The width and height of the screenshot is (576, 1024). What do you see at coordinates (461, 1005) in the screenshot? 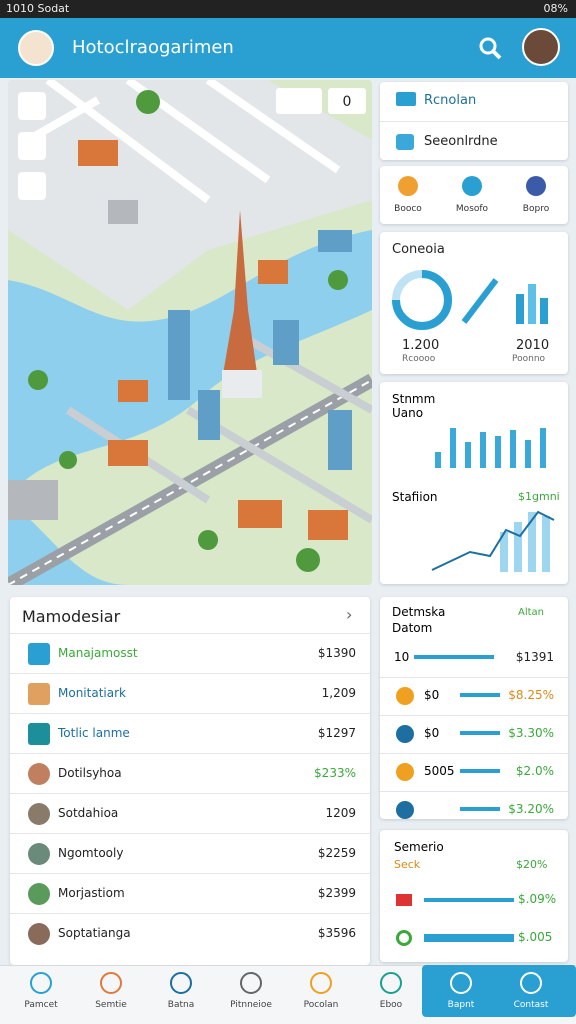
I see `nav-label: Bapnt` at bounding box center [461, 1005].